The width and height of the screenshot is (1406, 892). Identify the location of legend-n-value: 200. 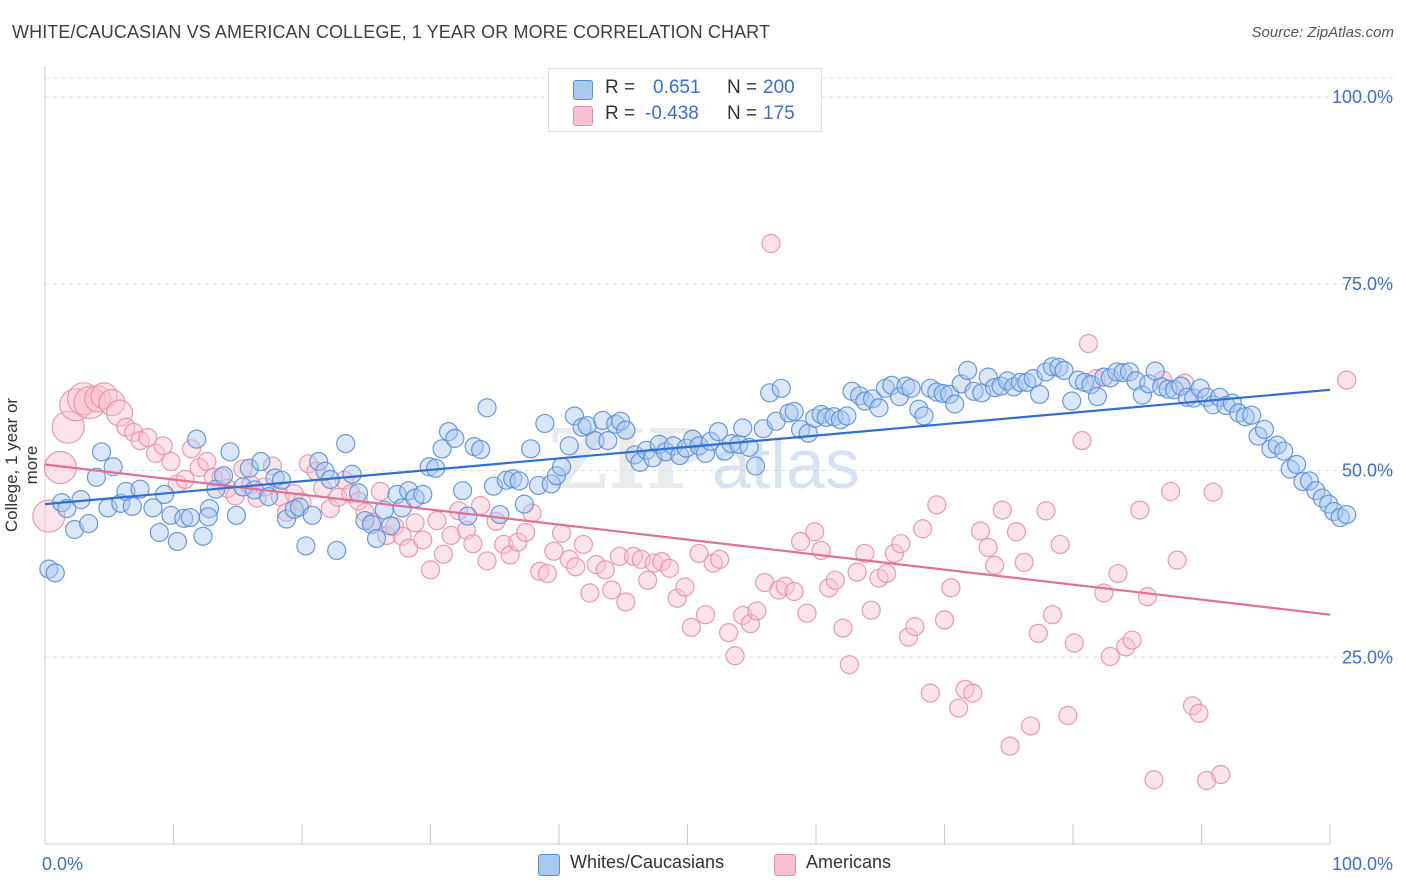
(779, 87).